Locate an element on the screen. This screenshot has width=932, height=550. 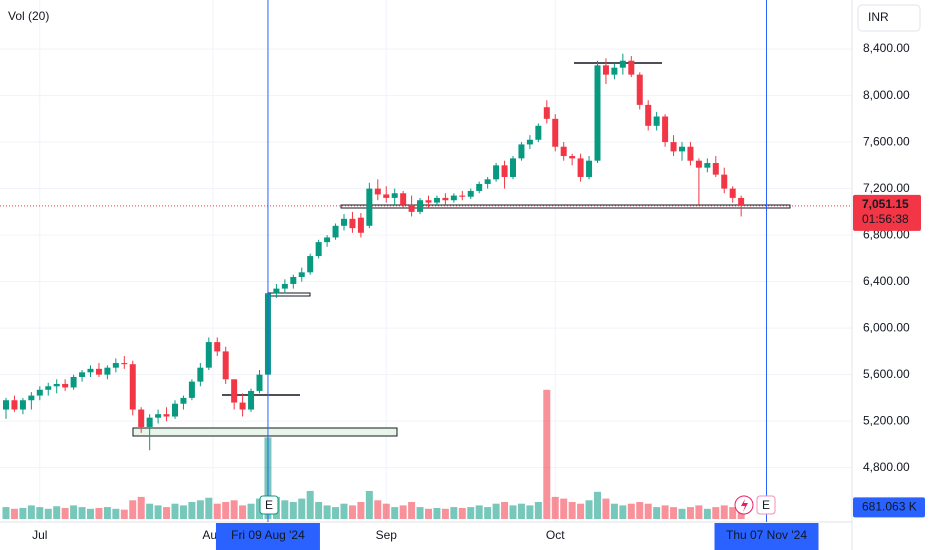
last-volume-label: 681.063 K is located at coordinates (889, 507).